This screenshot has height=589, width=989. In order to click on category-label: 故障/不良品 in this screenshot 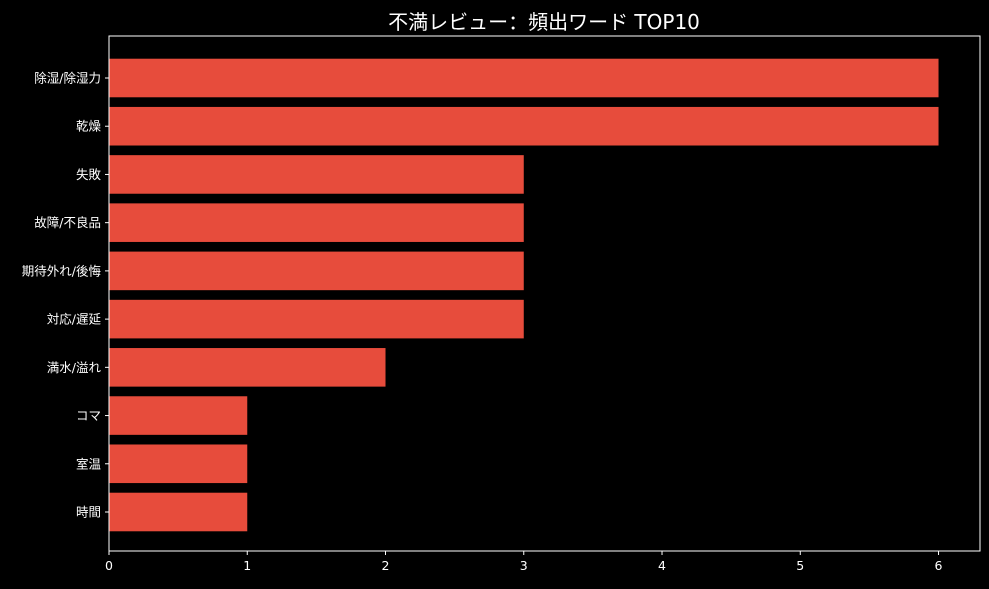, I will do `click(67, 222)`.